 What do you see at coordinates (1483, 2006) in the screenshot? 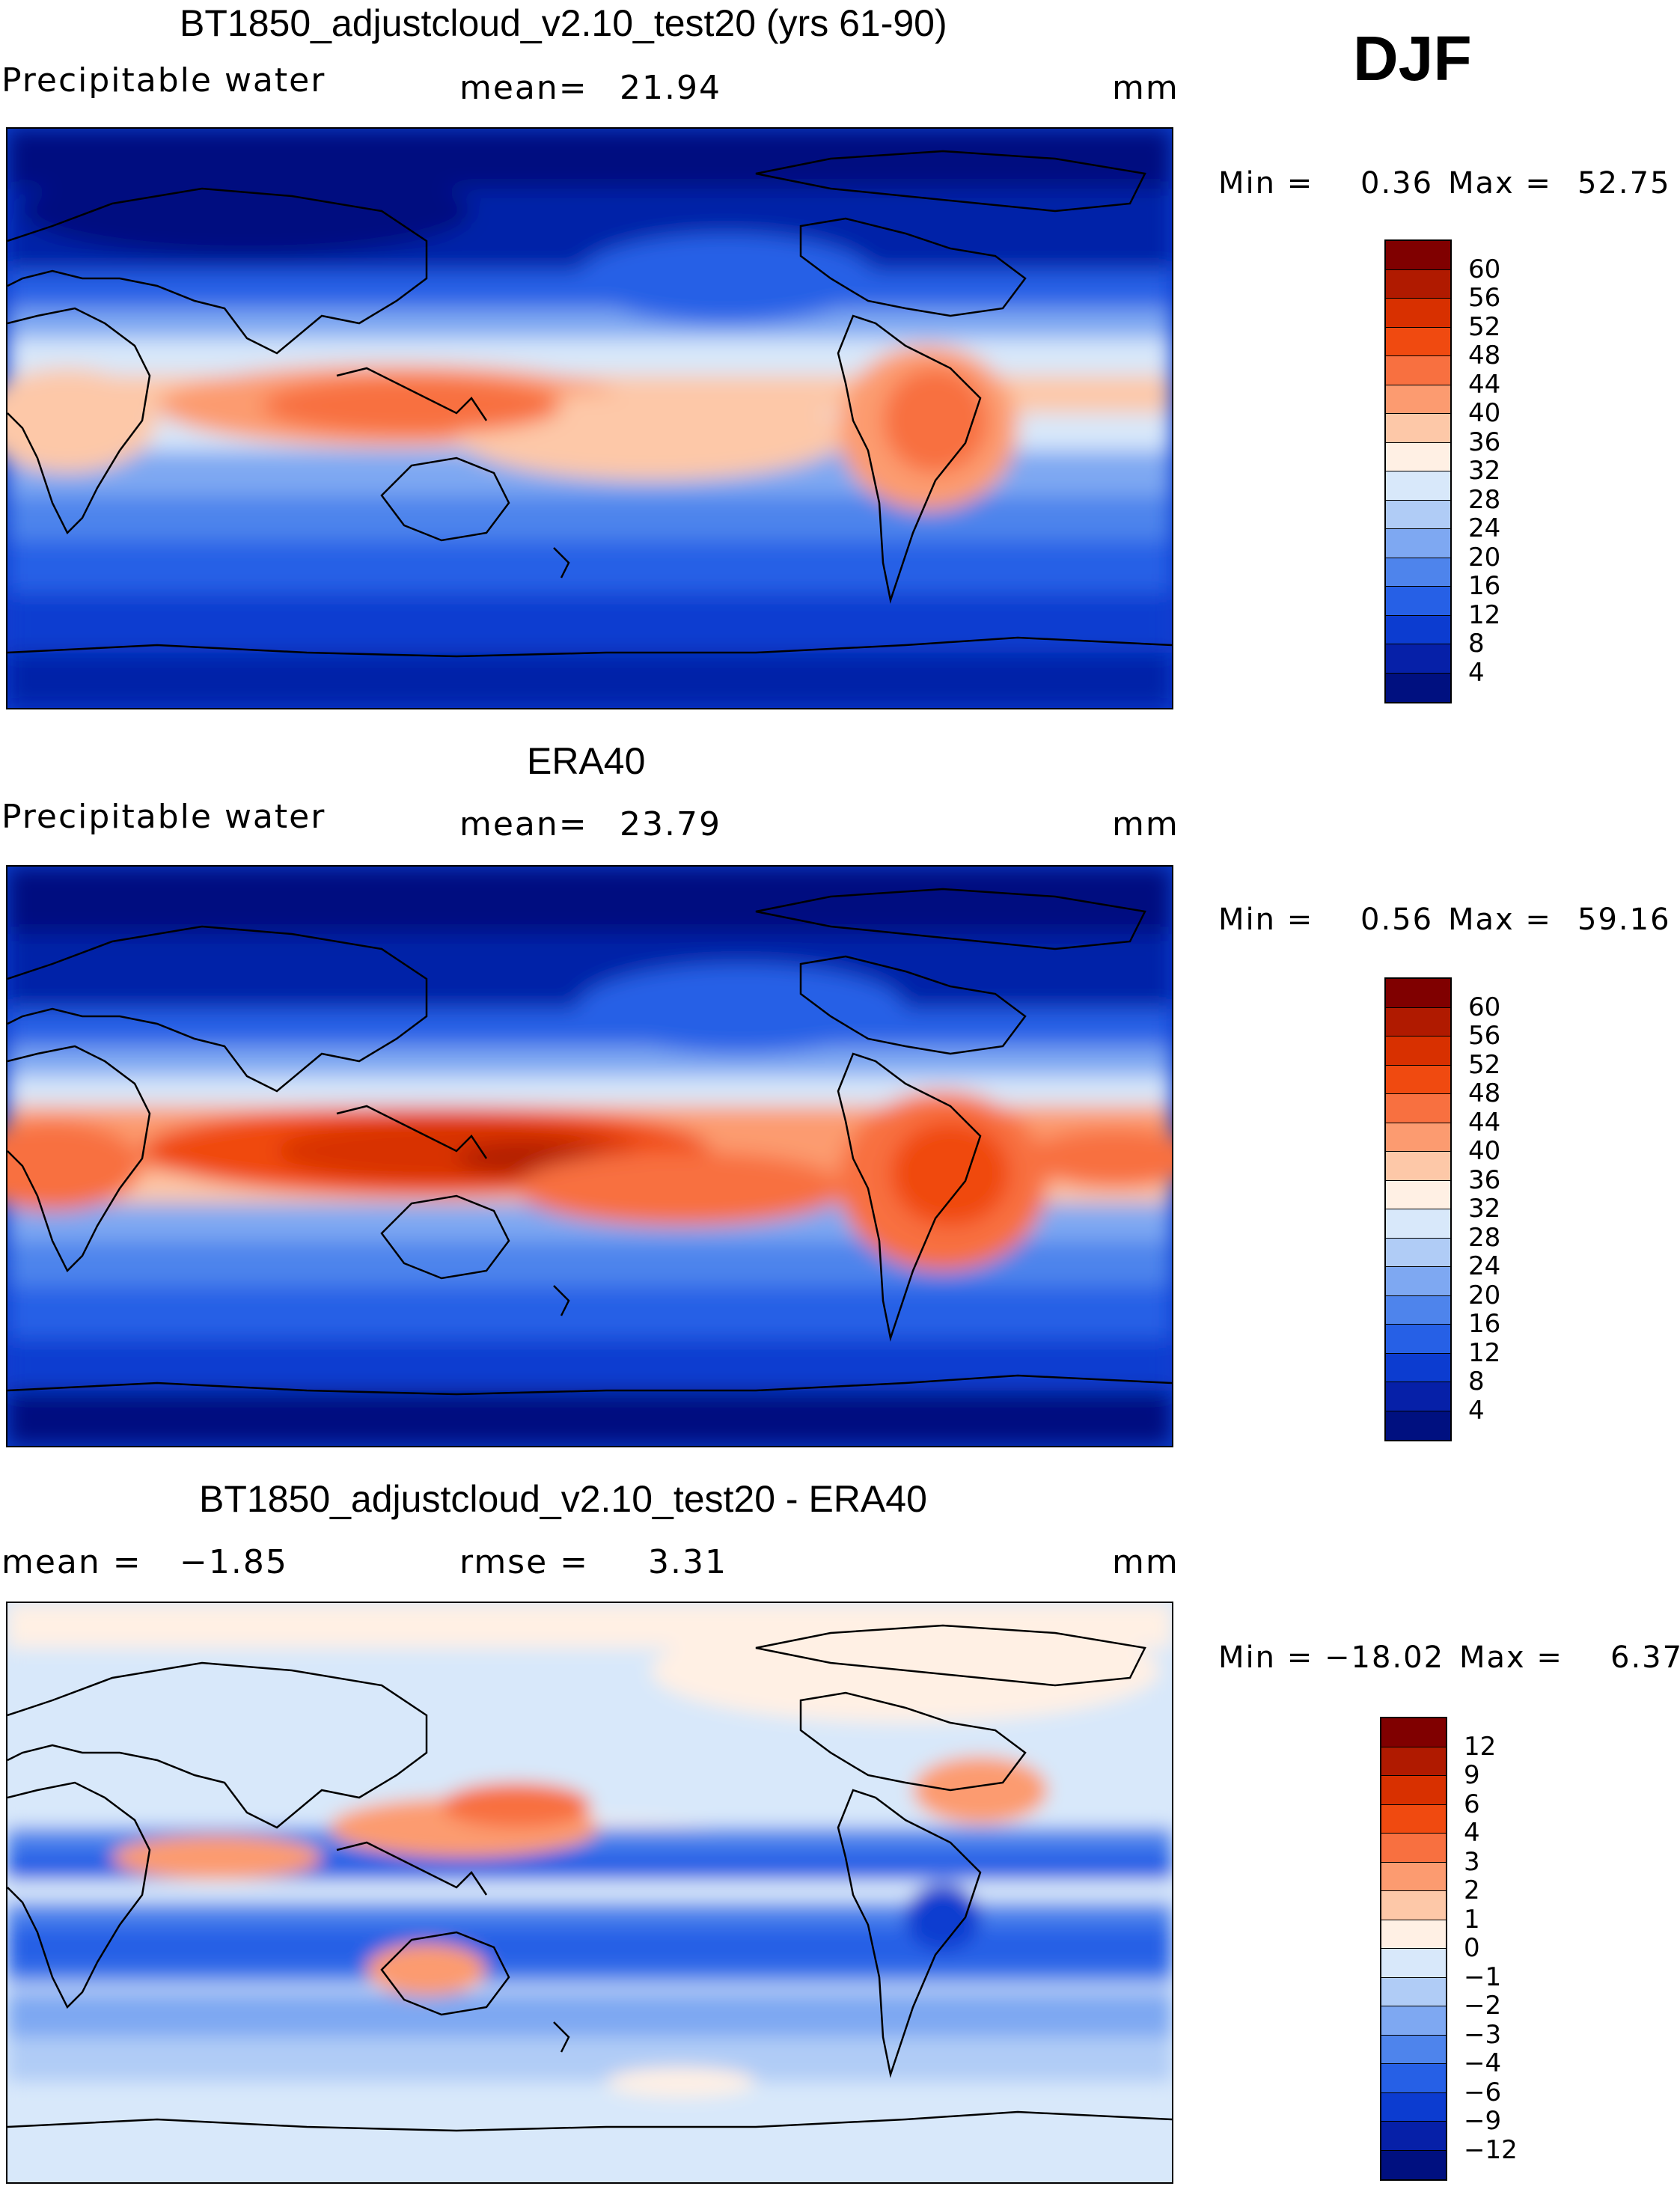
I see `colorbar-tick-label: −2` at bounding box center [1483, 2006].